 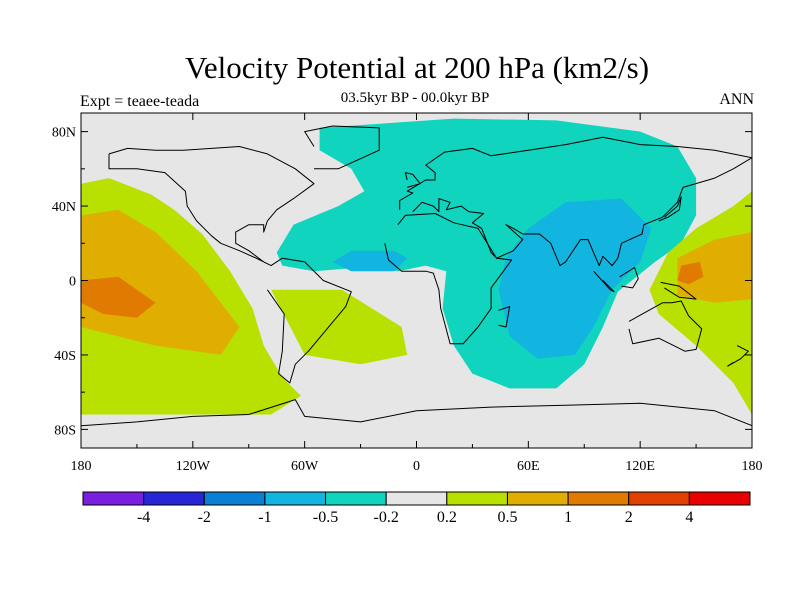 I want to click on coastline-indonesia-borneo, so click(x=629, y=278).